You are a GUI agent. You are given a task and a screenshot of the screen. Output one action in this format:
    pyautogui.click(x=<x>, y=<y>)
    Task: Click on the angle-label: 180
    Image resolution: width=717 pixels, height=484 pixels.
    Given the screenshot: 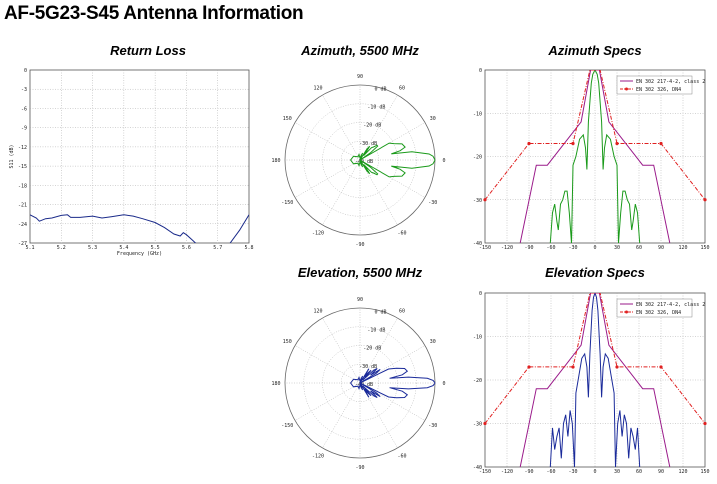 What is the action you would take?
    pyautogui.click(x=275, y=161)
    